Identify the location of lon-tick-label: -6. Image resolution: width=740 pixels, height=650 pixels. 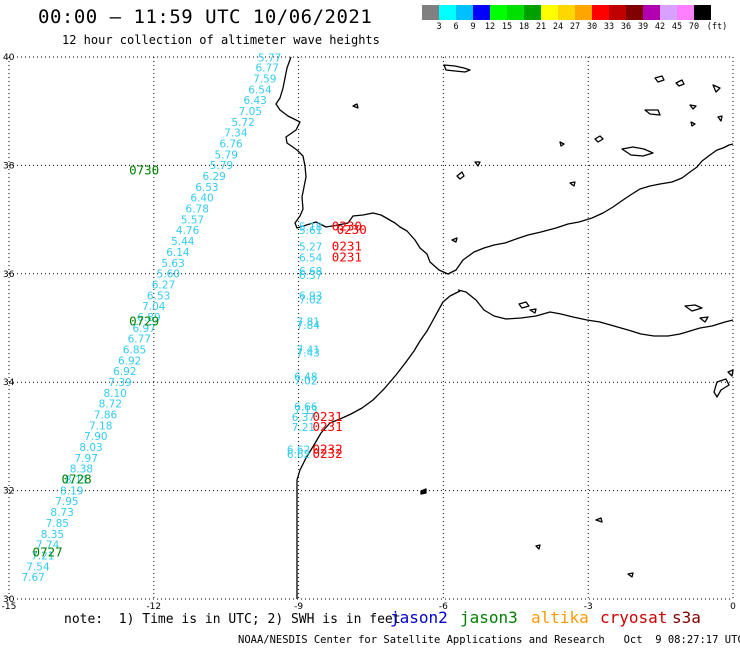
(443, 607).